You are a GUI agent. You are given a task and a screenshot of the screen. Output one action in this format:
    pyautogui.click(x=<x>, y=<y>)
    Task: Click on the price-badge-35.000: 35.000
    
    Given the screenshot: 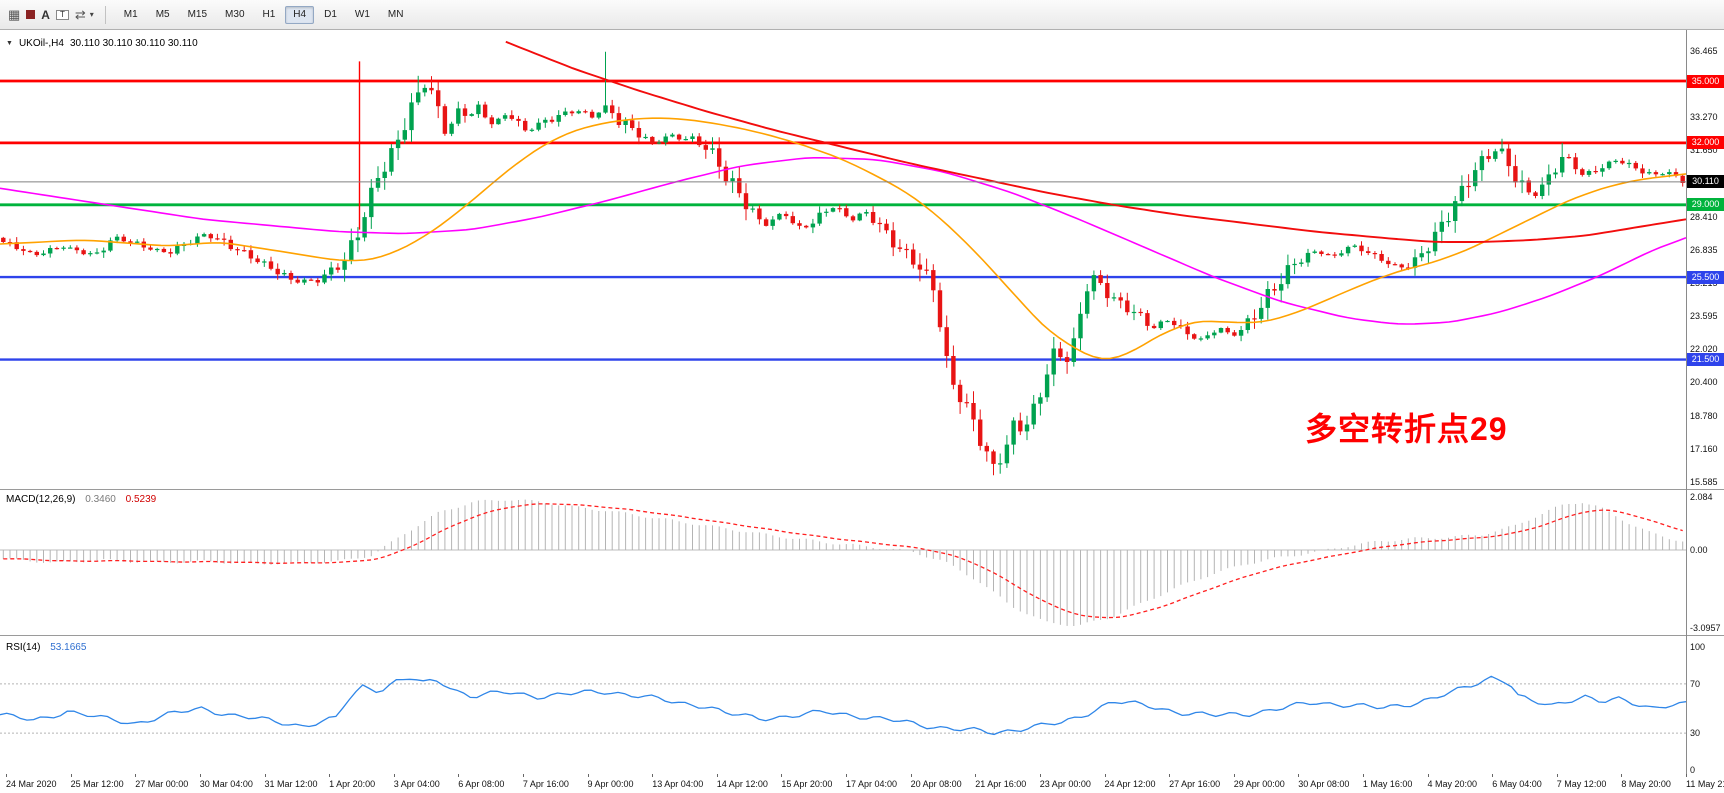 What is the action you would take?
    pyautogui.click(x=1705, y=81)
    